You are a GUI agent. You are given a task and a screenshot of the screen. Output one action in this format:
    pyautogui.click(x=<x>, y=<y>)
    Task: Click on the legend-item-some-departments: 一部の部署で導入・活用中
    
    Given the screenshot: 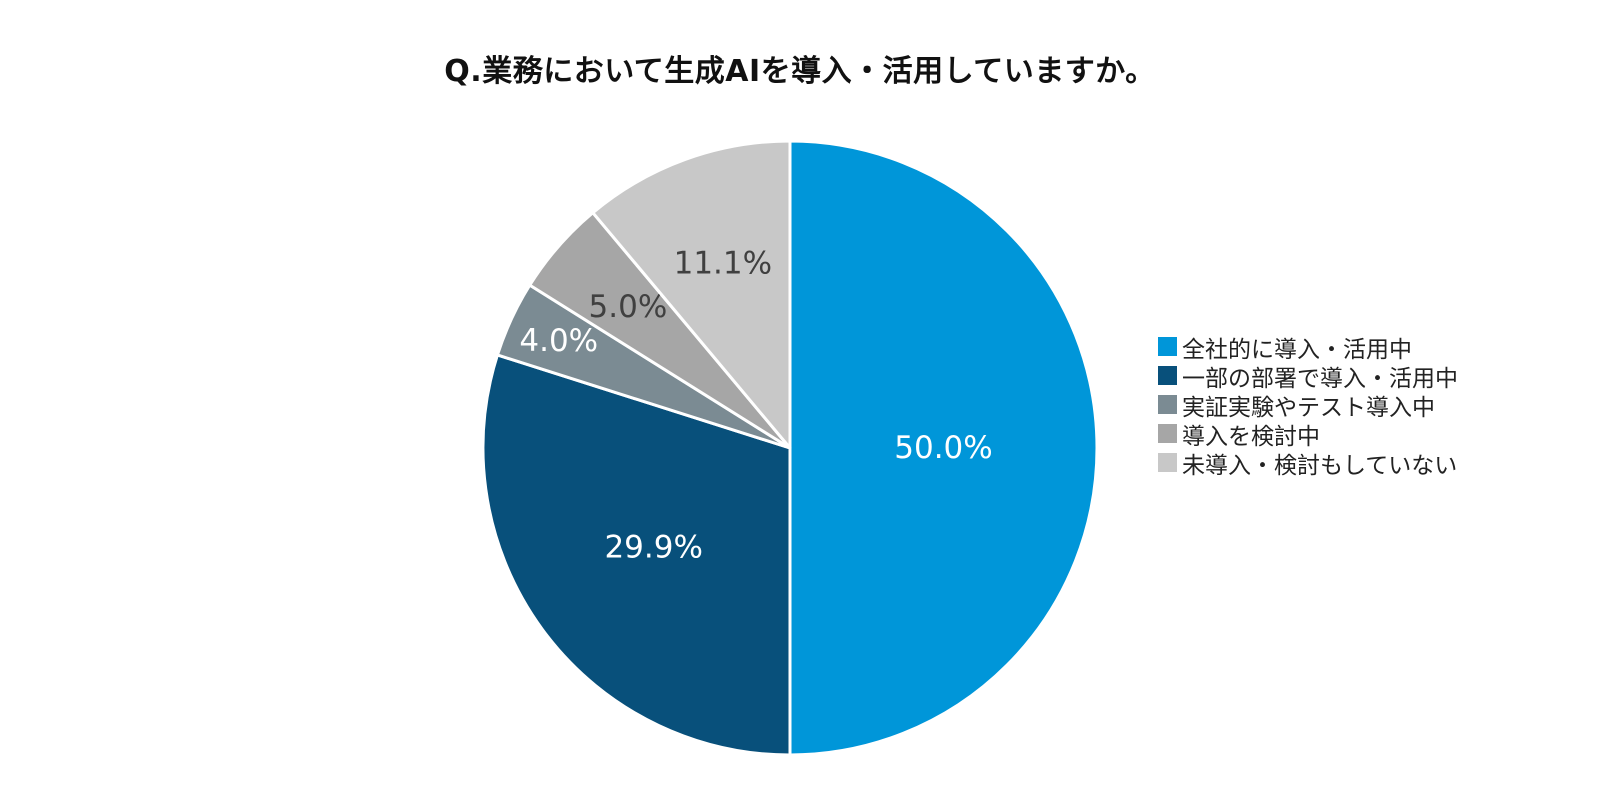 What is the action you would take?
    pyautogui.click(x=1308, y=376)
    